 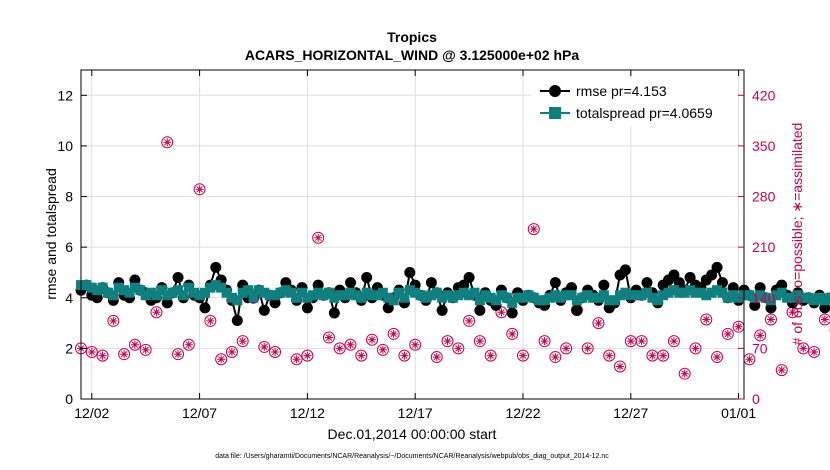 I want to click on y2-axis-label: # of obs: o=possible; ∗=assimilated, so click(x=797, y=234).